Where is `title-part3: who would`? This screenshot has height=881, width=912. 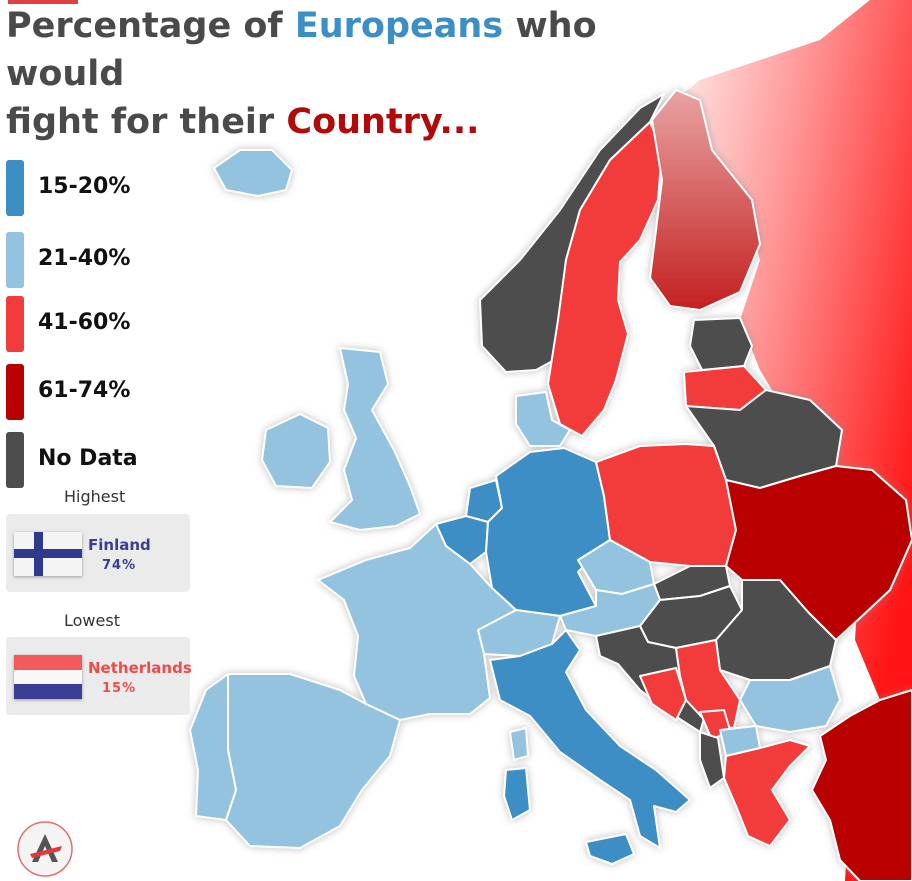
title-part3: who would is located at coordinates (301, 50).